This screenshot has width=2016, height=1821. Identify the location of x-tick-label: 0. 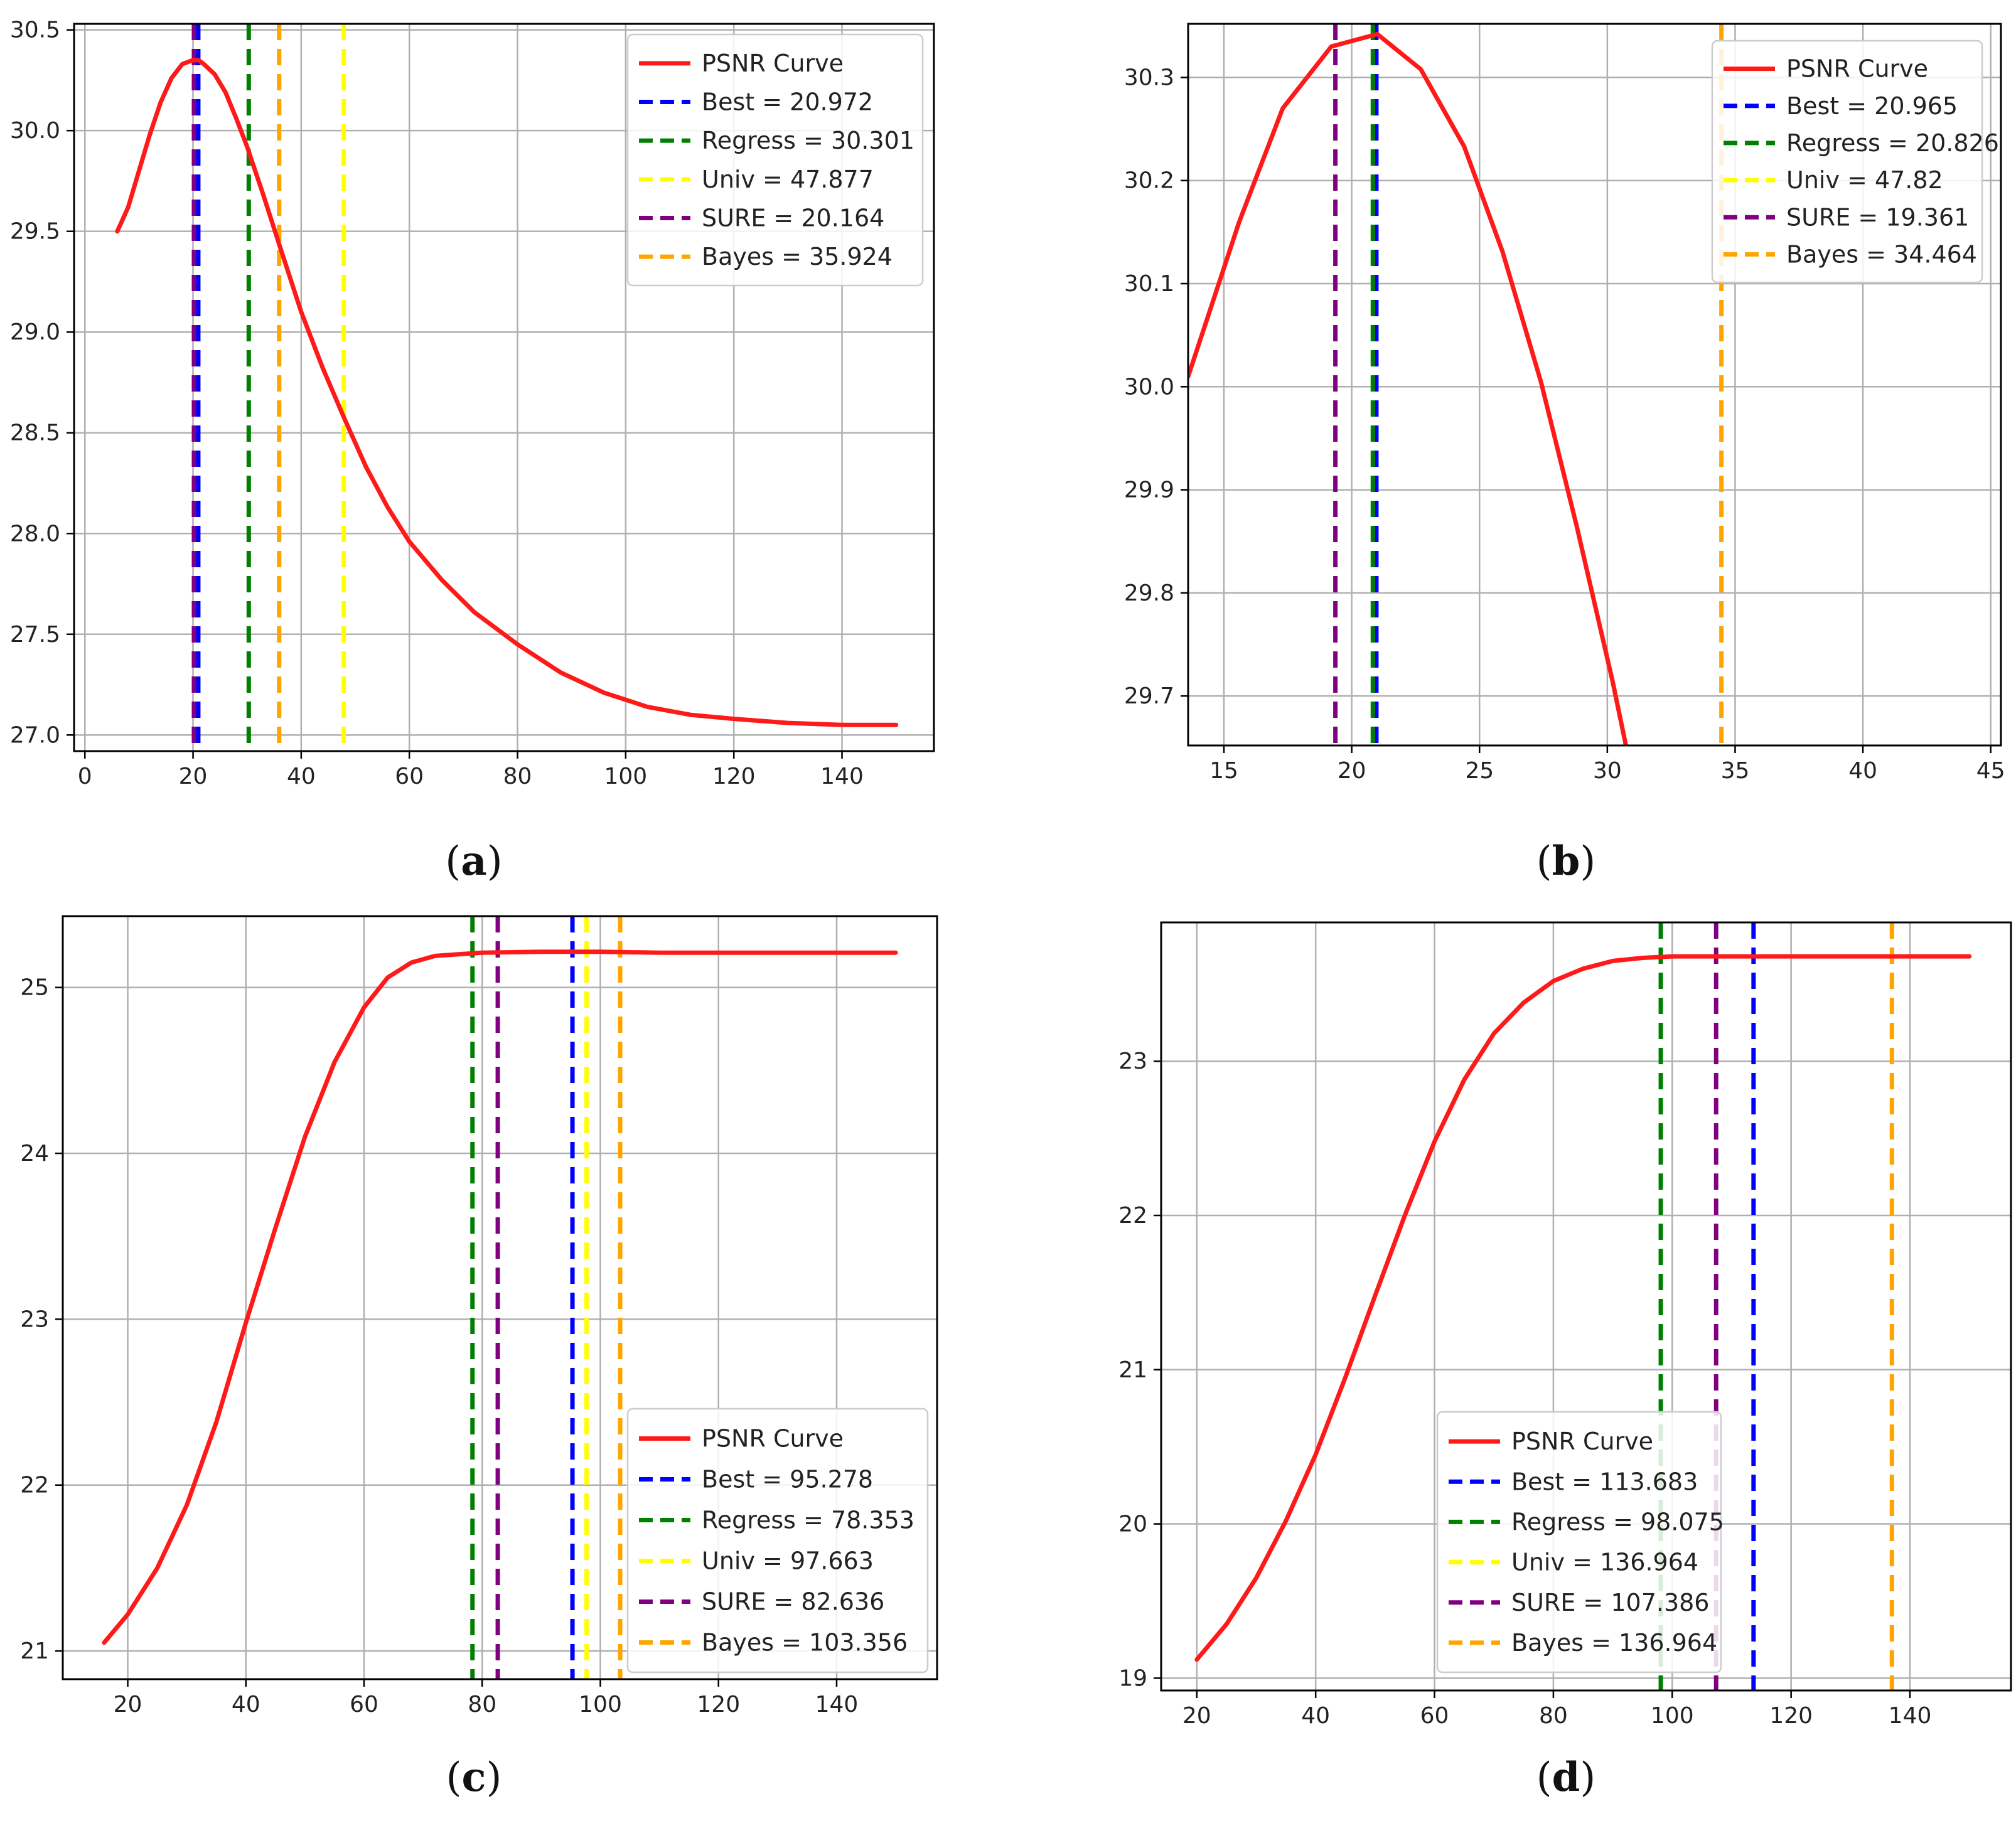
(85, 776).